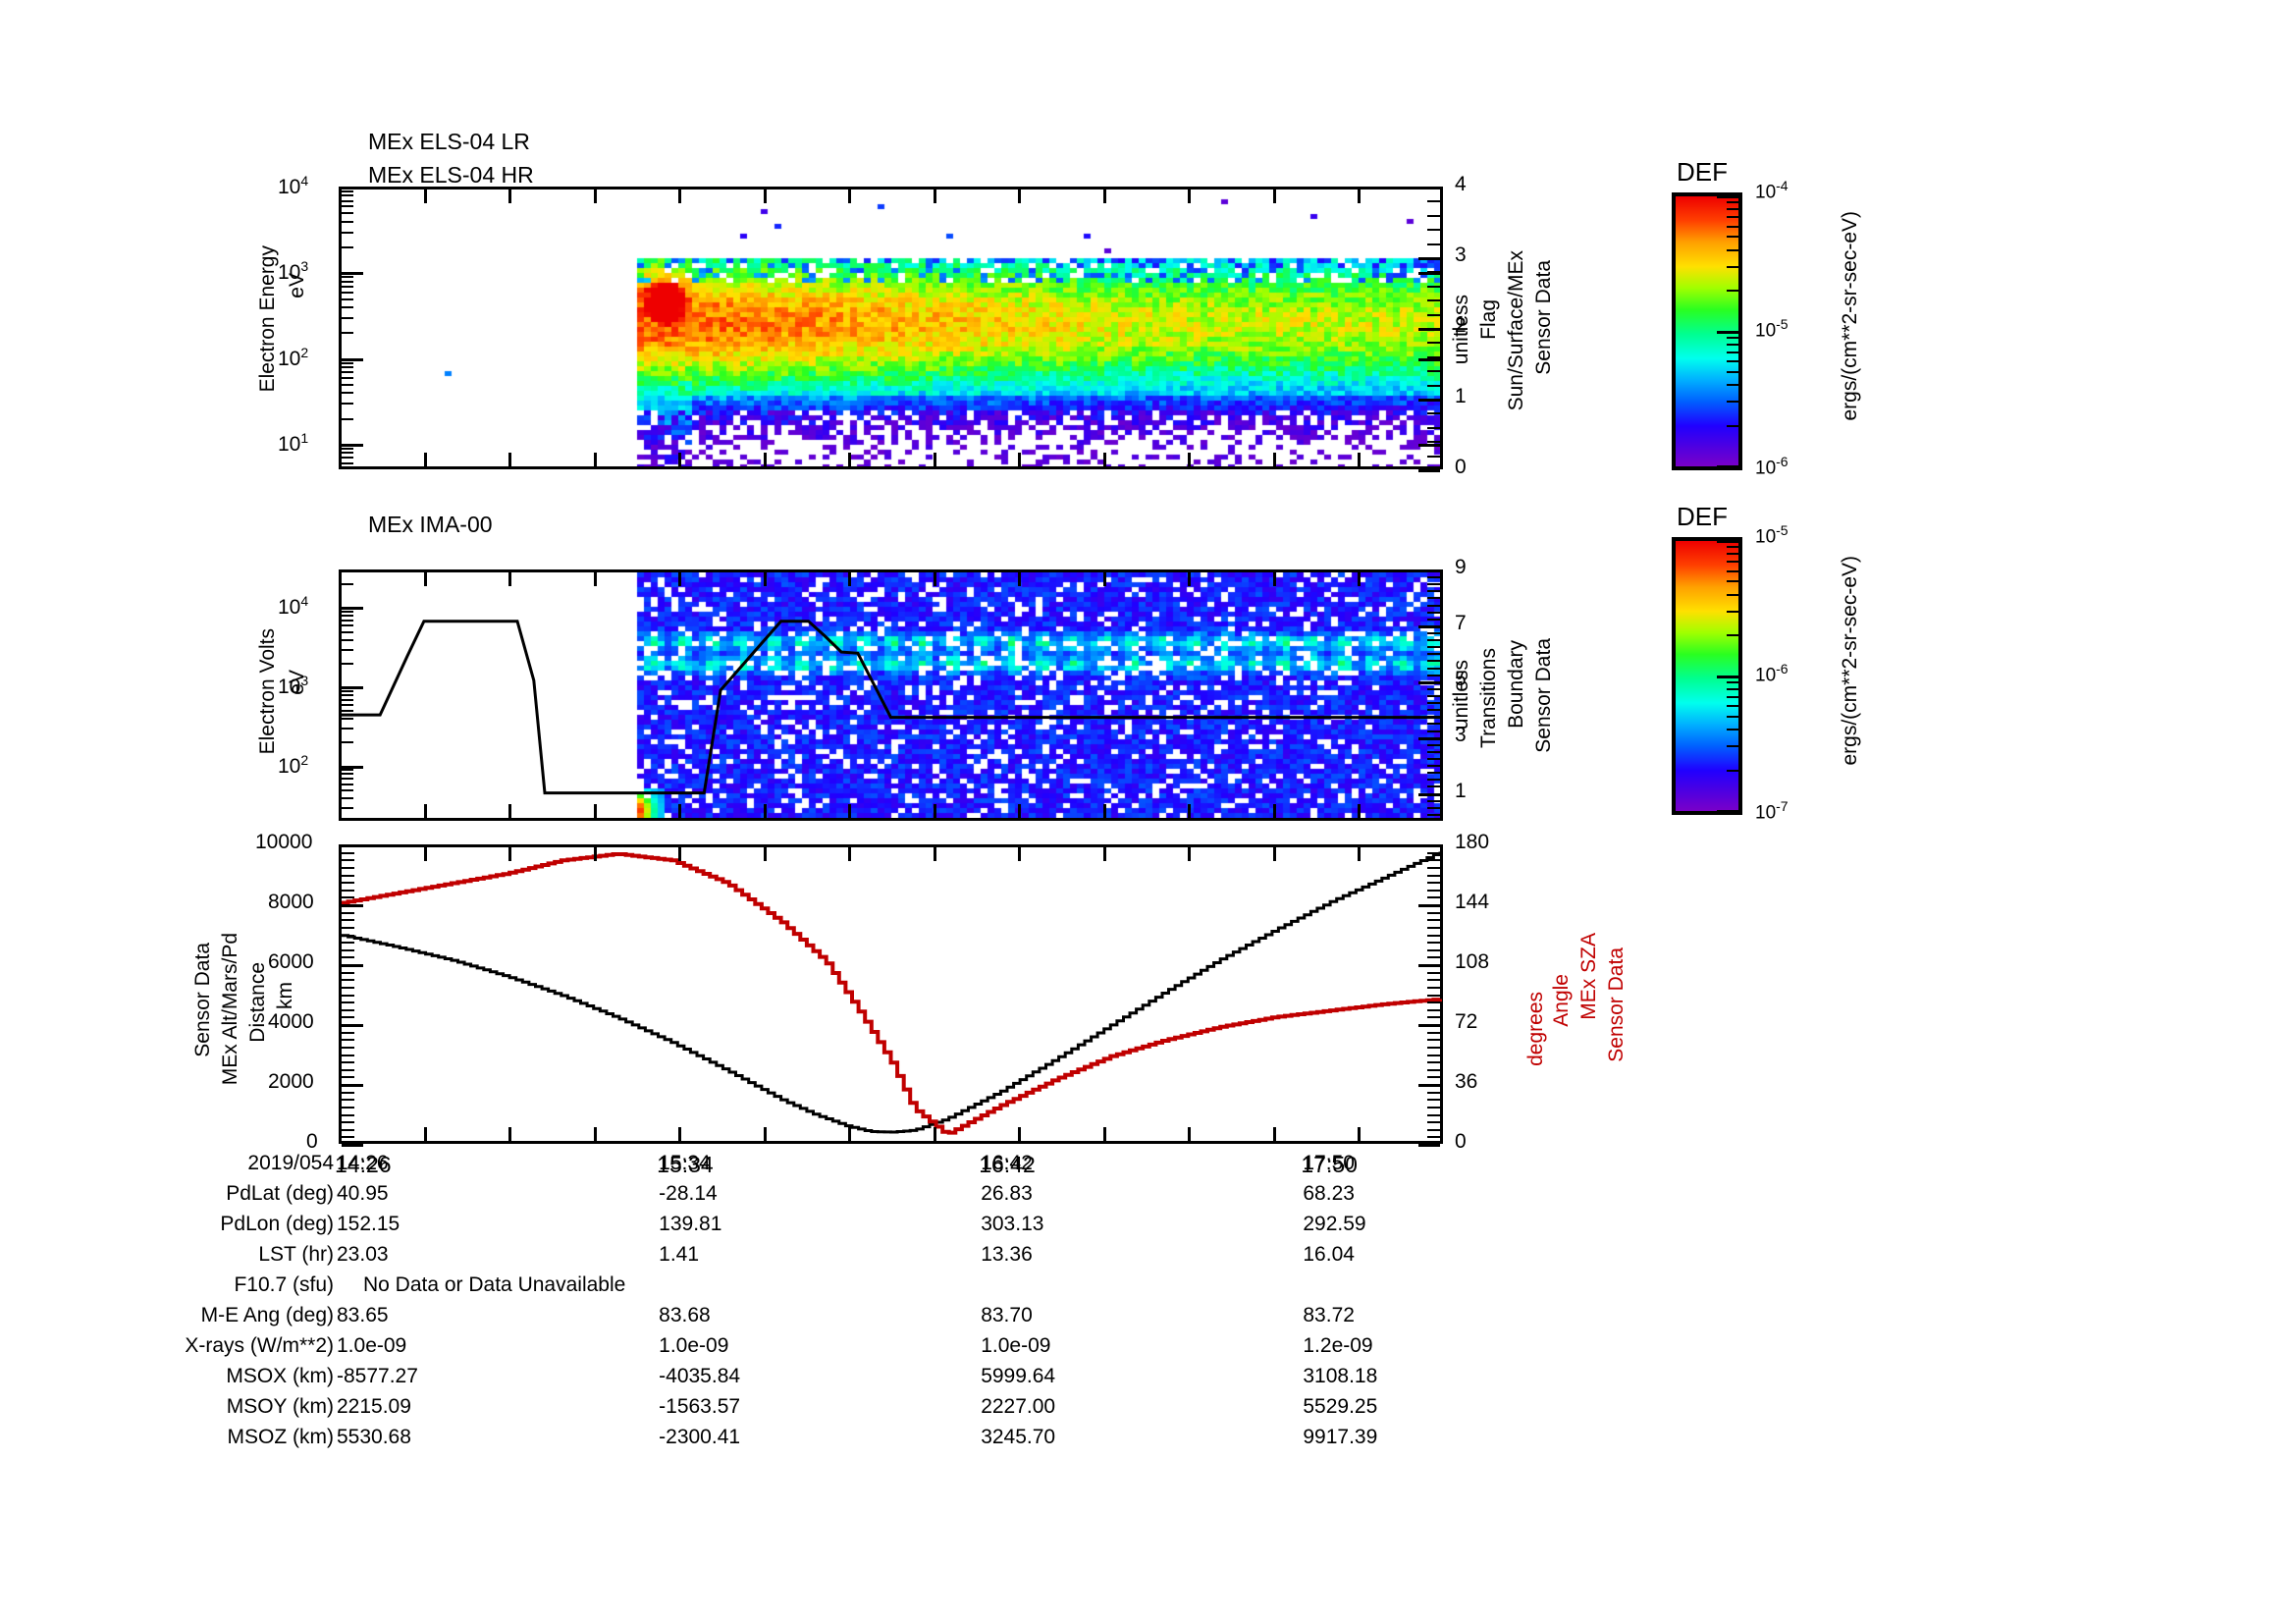 Image resolution: width=2296 pixels, height=1623 pixels. Describe the element at coordinates (1544, 695) in the screenshot. I see `ima-right-label-text1: Sensor Data` at that location.